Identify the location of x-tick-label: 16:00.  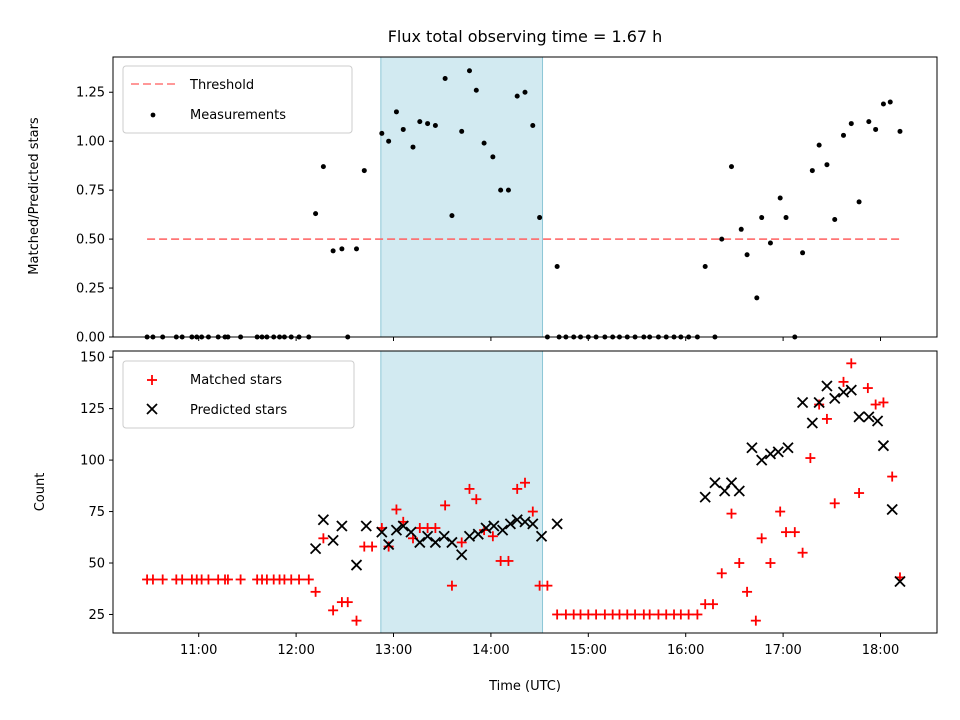
(685, 650).